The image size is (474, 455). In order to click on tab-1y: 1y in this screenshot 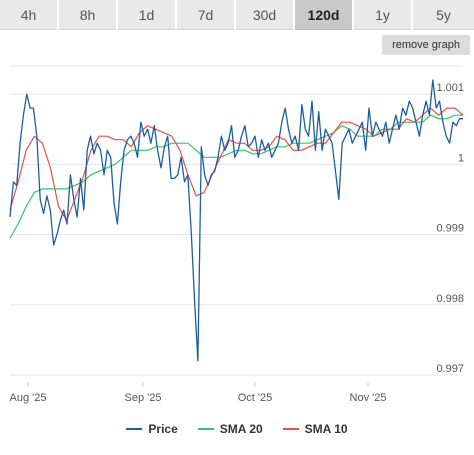, I will do `click(382, 15)`.